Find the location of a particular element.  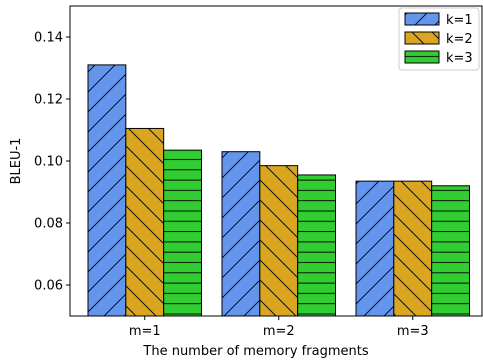

y-tick-label: 0.14 is located at coordinates (48, 38).